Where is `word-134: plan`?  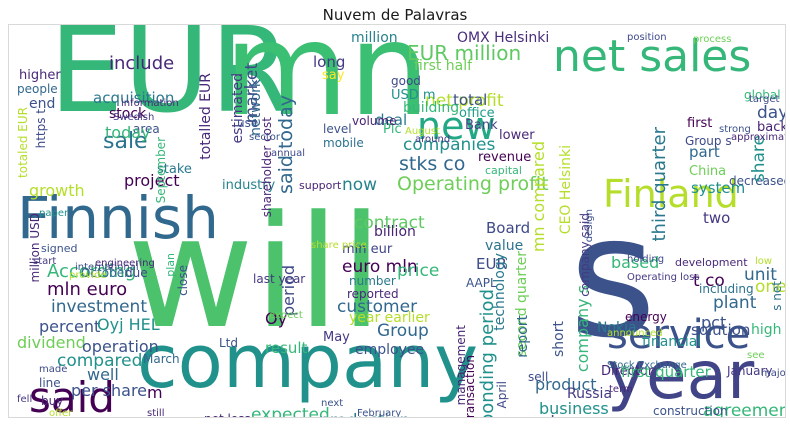 word-134: plan is located at coordinates (170, 265).